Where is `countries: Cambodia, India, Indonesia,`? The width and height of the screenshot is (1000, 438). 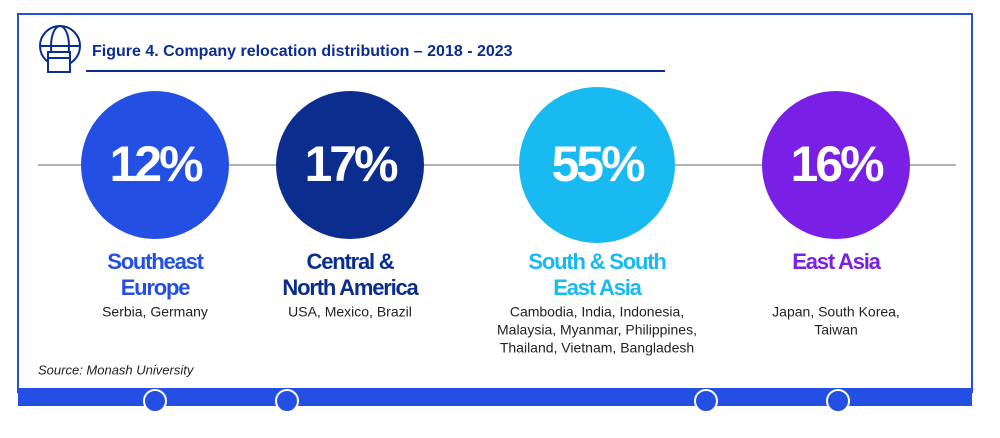 countries: Cambodia, India, Indonesia, is located at coordinates (597, 312).